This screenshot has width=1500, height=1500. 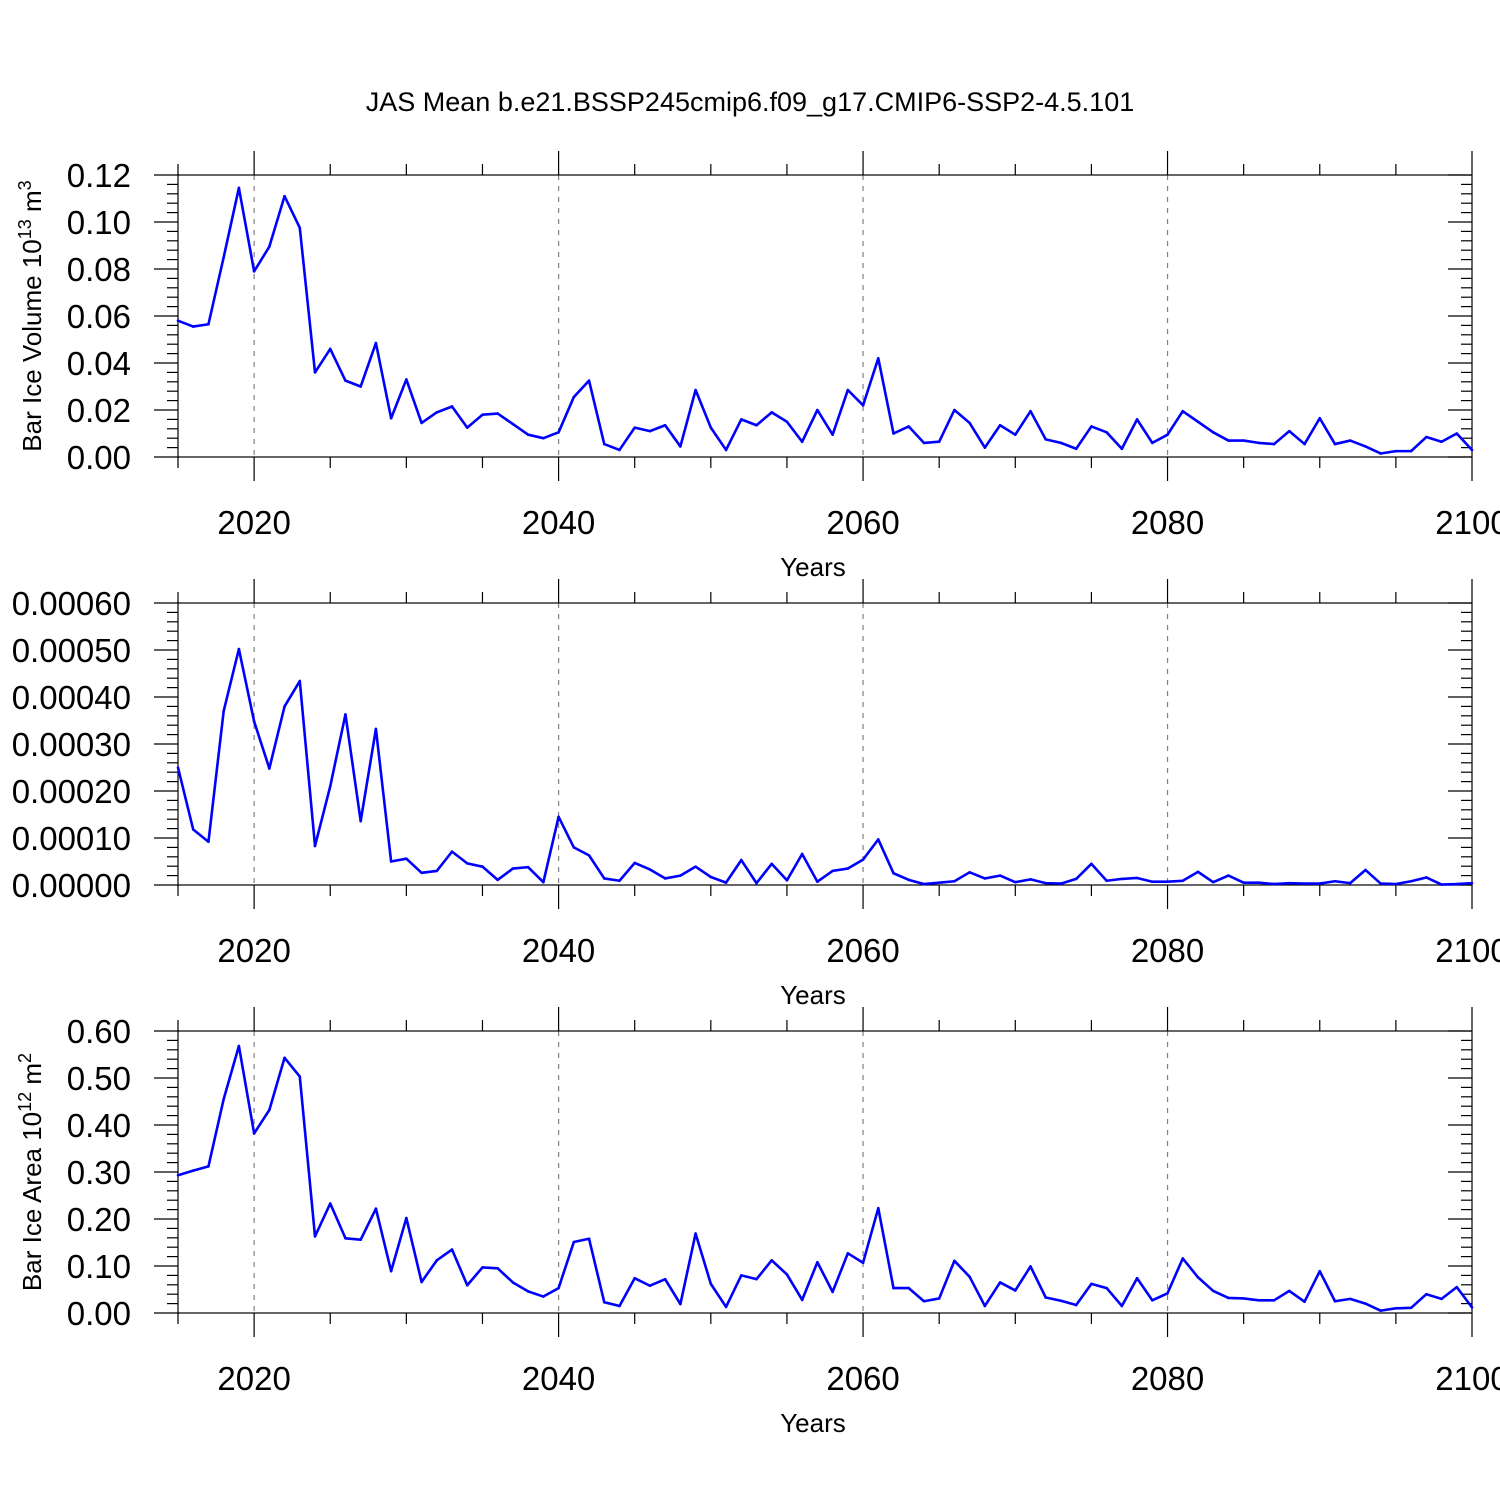 What do you see at coordinates (99, 1031) in the screenshot?
I see `y-tick-label: 0.60` at bounding box center [99, 1031].